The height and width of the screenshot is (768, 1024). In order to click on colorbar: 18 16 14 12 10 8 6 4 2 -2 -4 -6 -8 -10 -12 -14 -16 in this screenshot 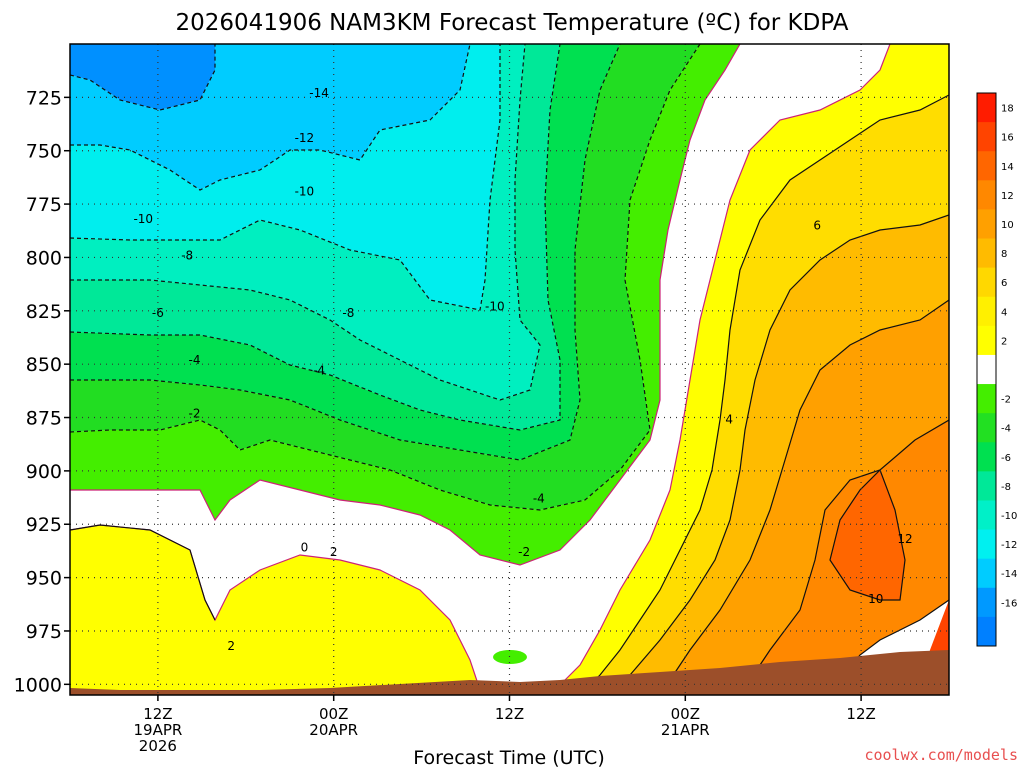, I will do `click(996, 369)`.